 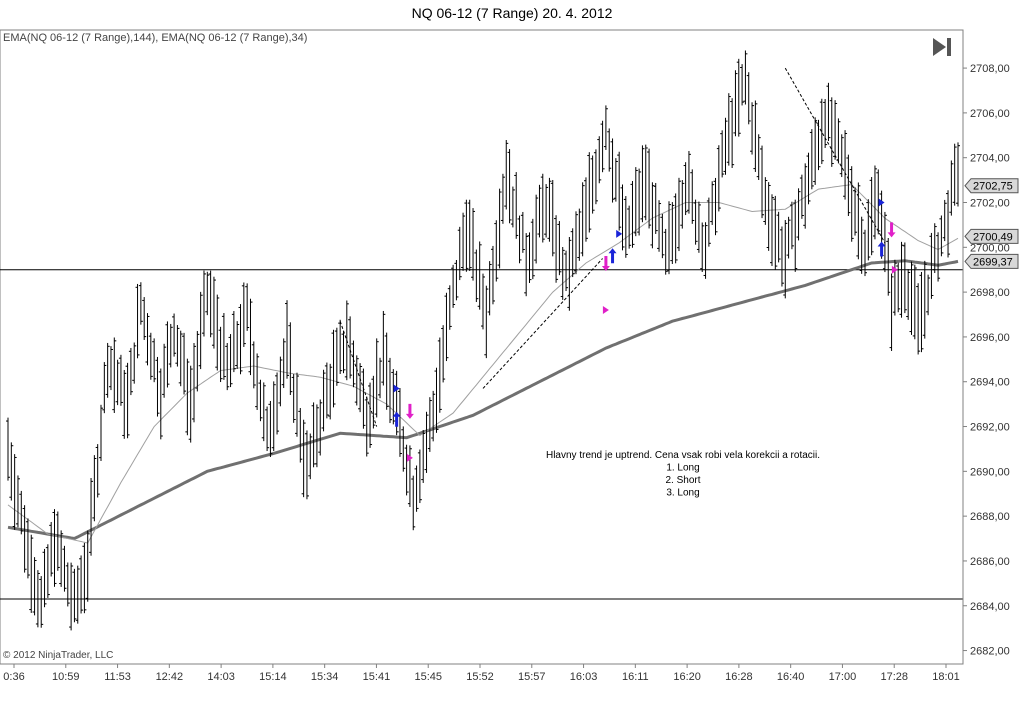 What do you see at coordinates (990, 204) in the screenshot?
I see `y-tick-label: 2702,00` at bounding box center [990, 204].